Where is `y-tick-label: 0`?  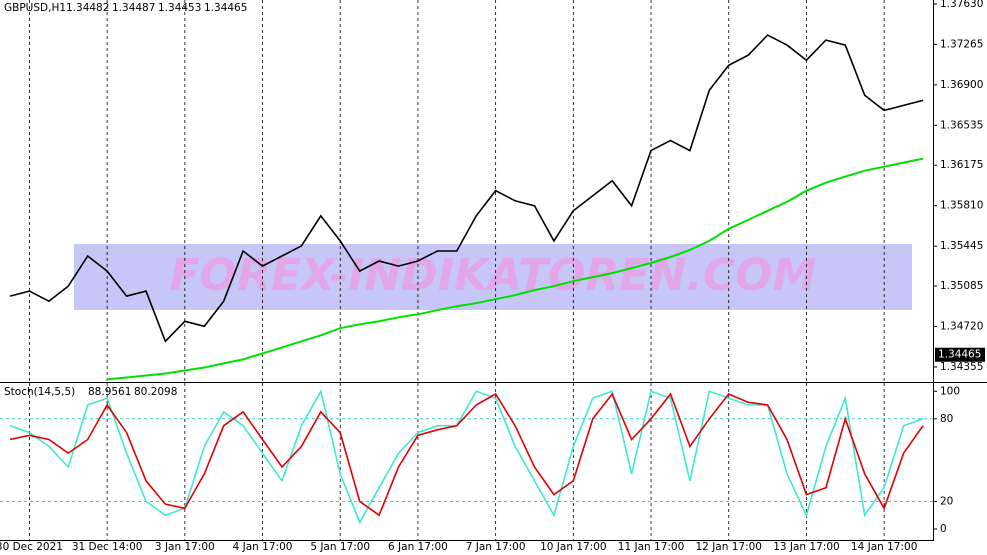 y-tick-label: 0 is located at coordinates (943, 529).